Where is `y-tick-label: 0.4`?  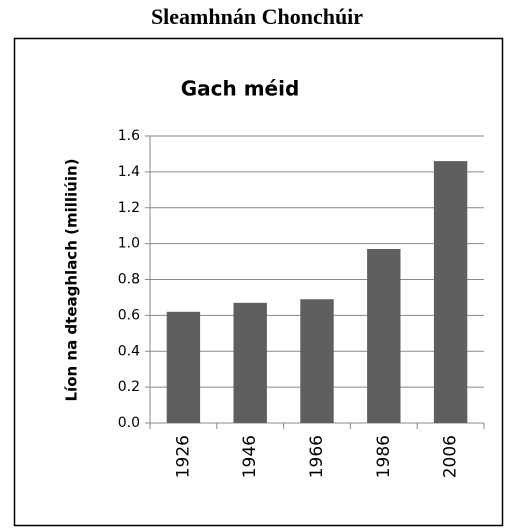
y-tick-label: 0.4 is located at coordinates (129, 351).